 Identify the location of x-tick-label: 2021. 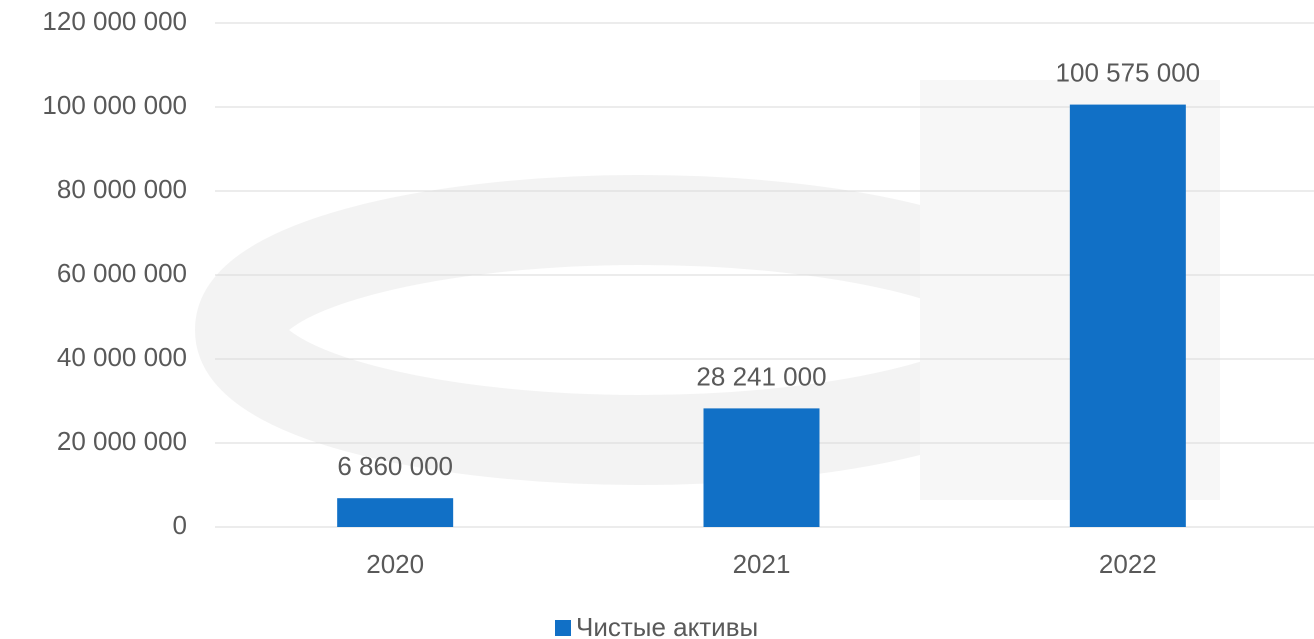
(762, 564).